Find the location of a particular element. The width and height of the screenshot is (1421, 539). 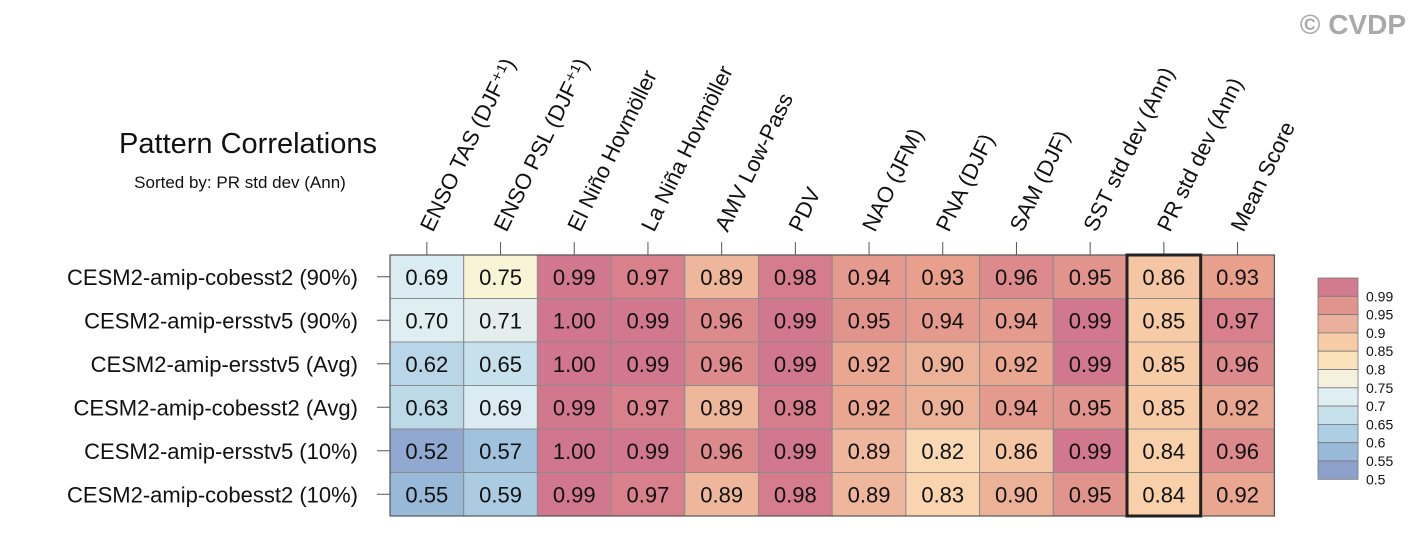

cell-value: 0.75 is located at coordinates (500, 277).